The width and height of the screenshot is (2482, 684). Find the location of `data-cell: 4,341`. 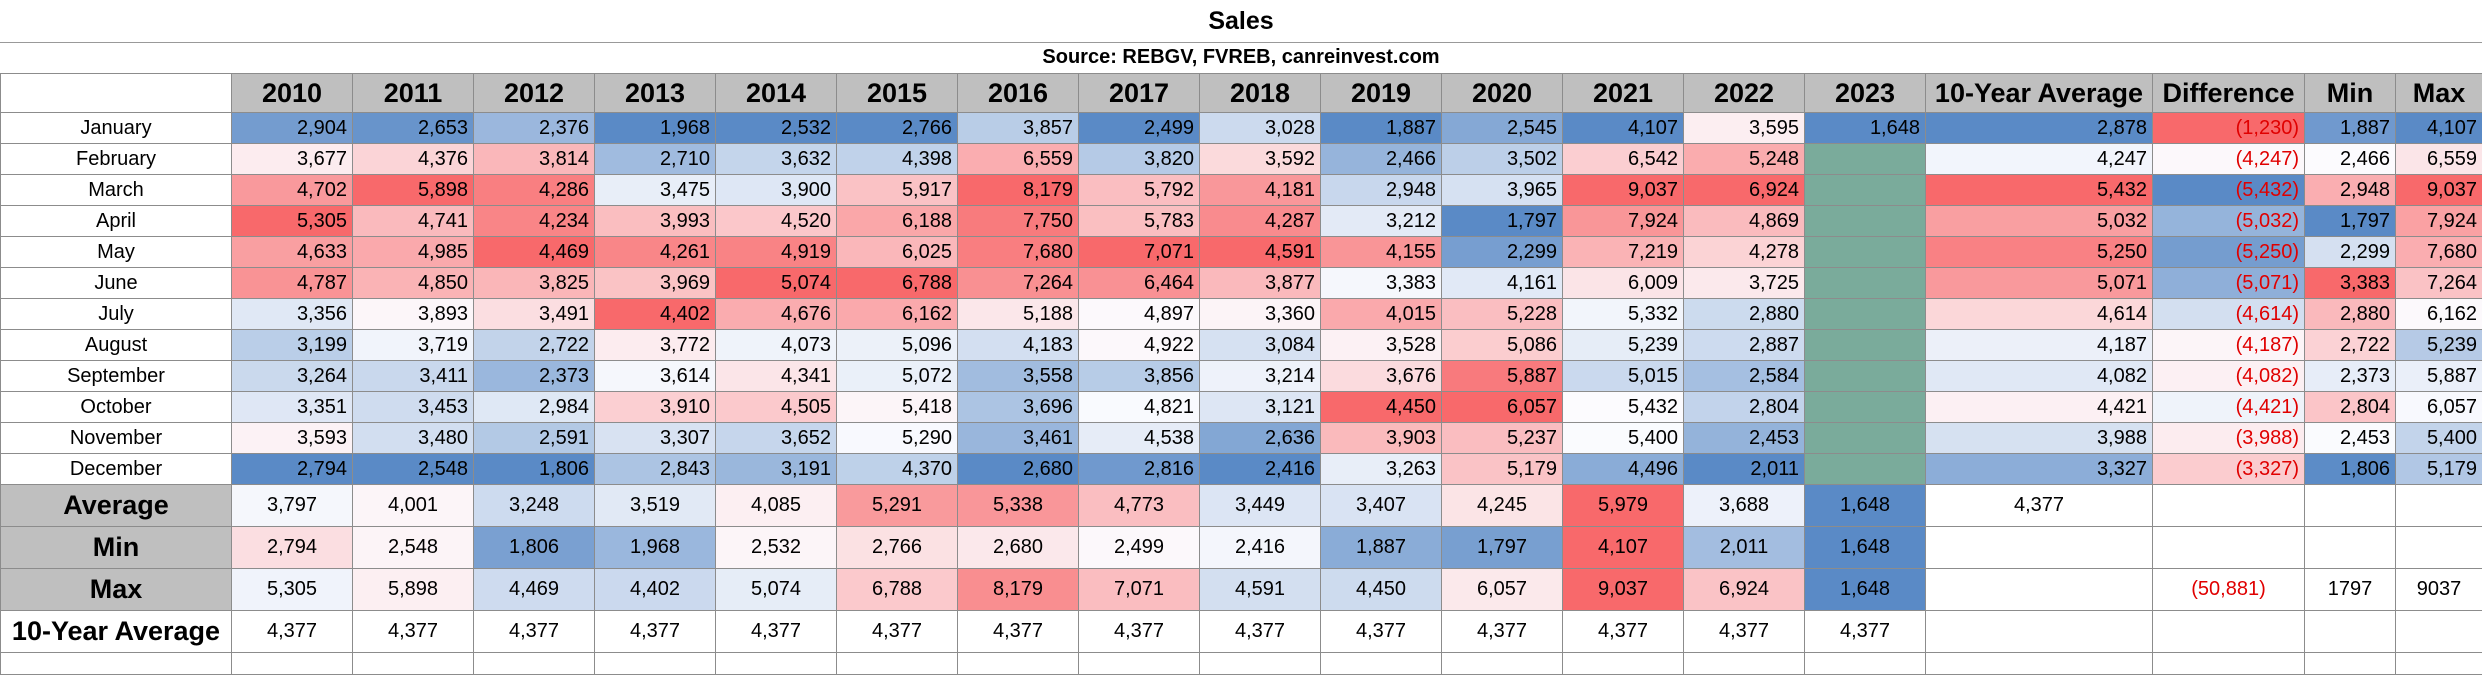

data-cell: 4,341 is located at coordinates (776, 376).